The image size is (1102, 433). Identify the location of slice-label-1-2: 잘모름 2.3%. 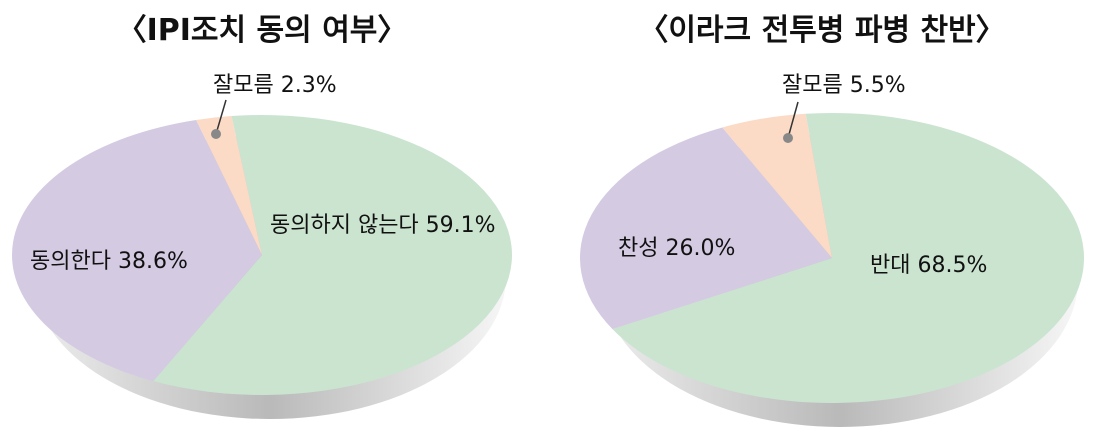
(275, 85).